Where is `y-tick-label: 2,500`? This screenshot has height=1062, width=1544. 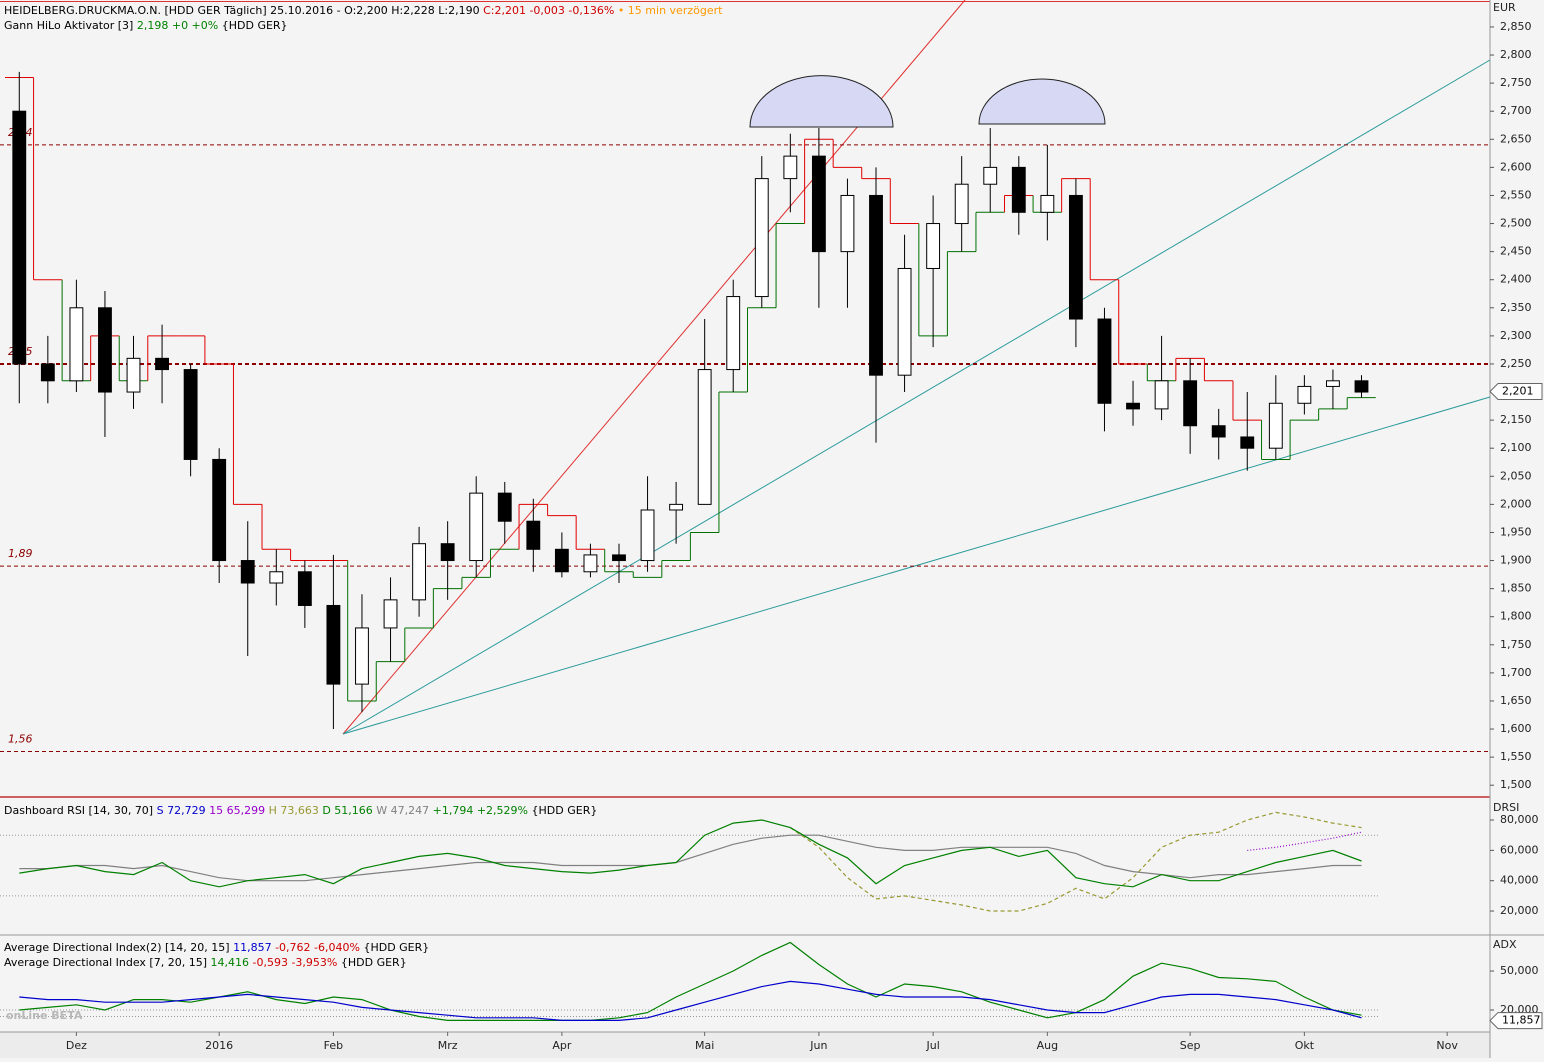
y-tick-label: 2,500 is located at coordinates (1516, 223).